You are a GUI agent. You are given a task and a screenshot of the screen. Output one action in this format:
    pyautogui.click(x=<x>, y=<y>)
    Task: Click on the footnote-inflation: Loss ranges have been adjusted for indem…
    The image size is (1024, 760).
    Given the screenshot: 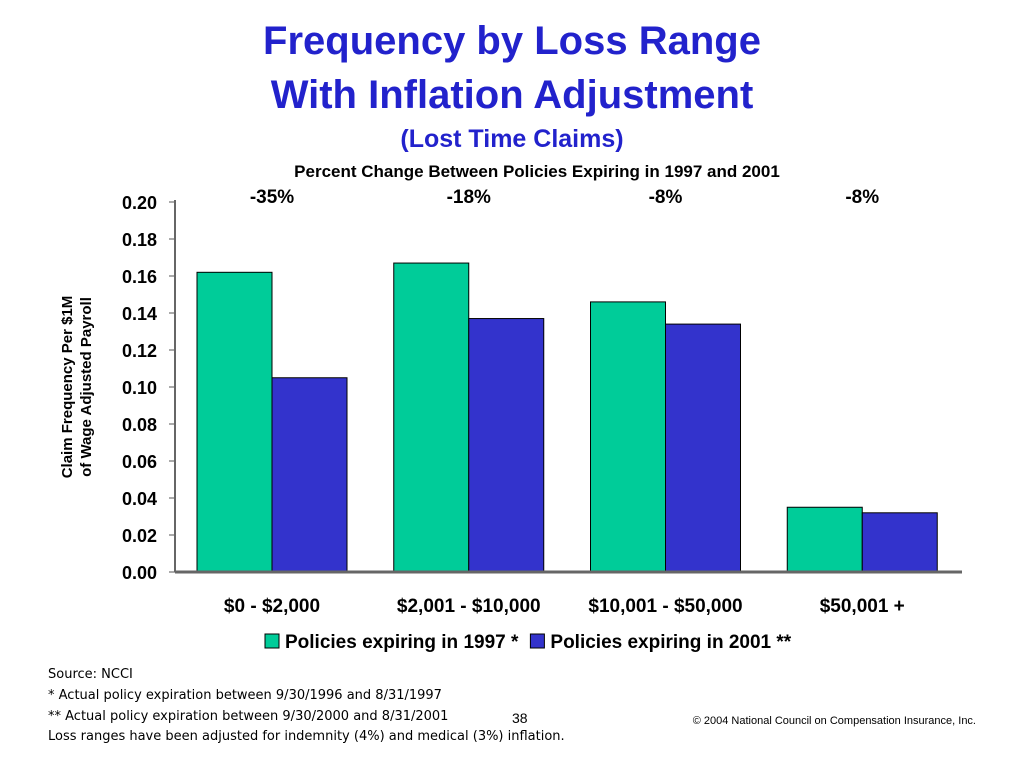 What is the action you would take?
    pyautogui.click(x=306, y=736)
    